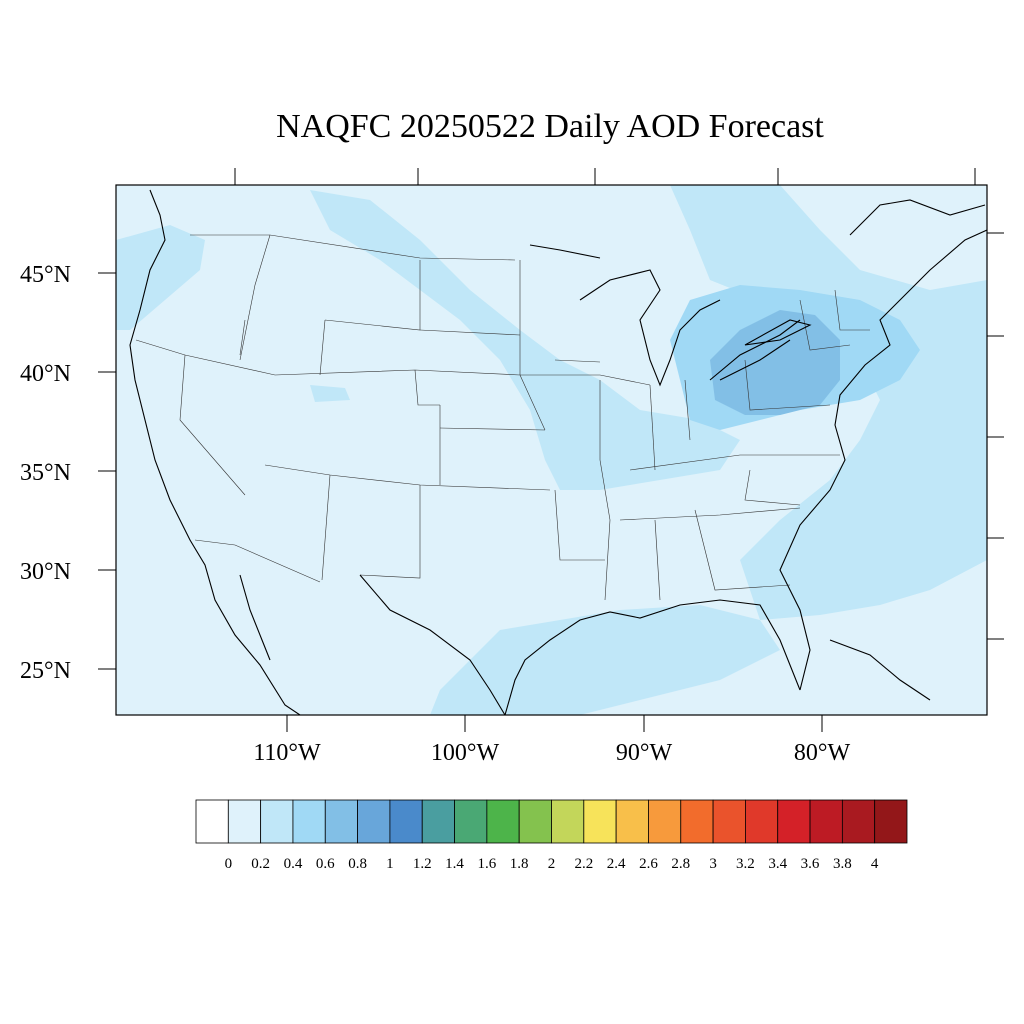 The height and width of the screenshot is (1024, 1024). Describe the element at coordinates (45, 374) in the screenshot. I see `lat-label-40: 40°N` at that location.